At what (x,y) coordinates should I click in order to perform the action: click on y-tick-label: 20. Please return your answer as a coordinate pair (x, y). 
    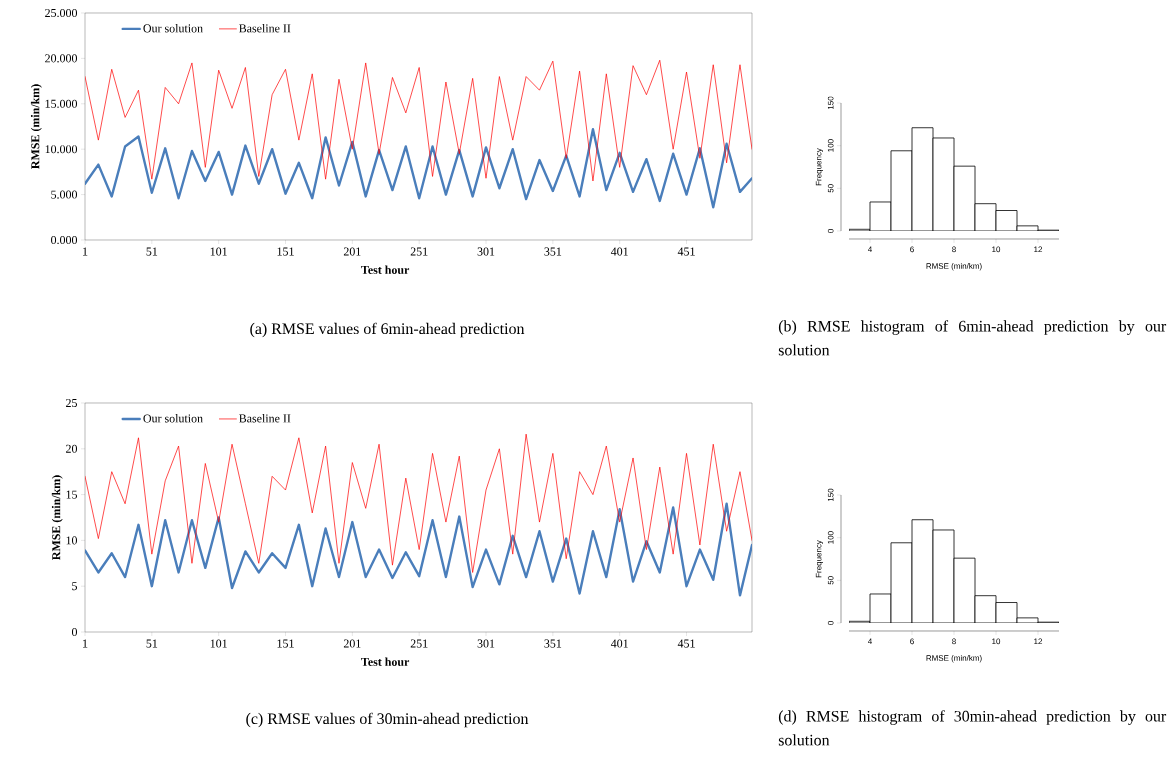
    Looking at the image, I should click on (72, 448).